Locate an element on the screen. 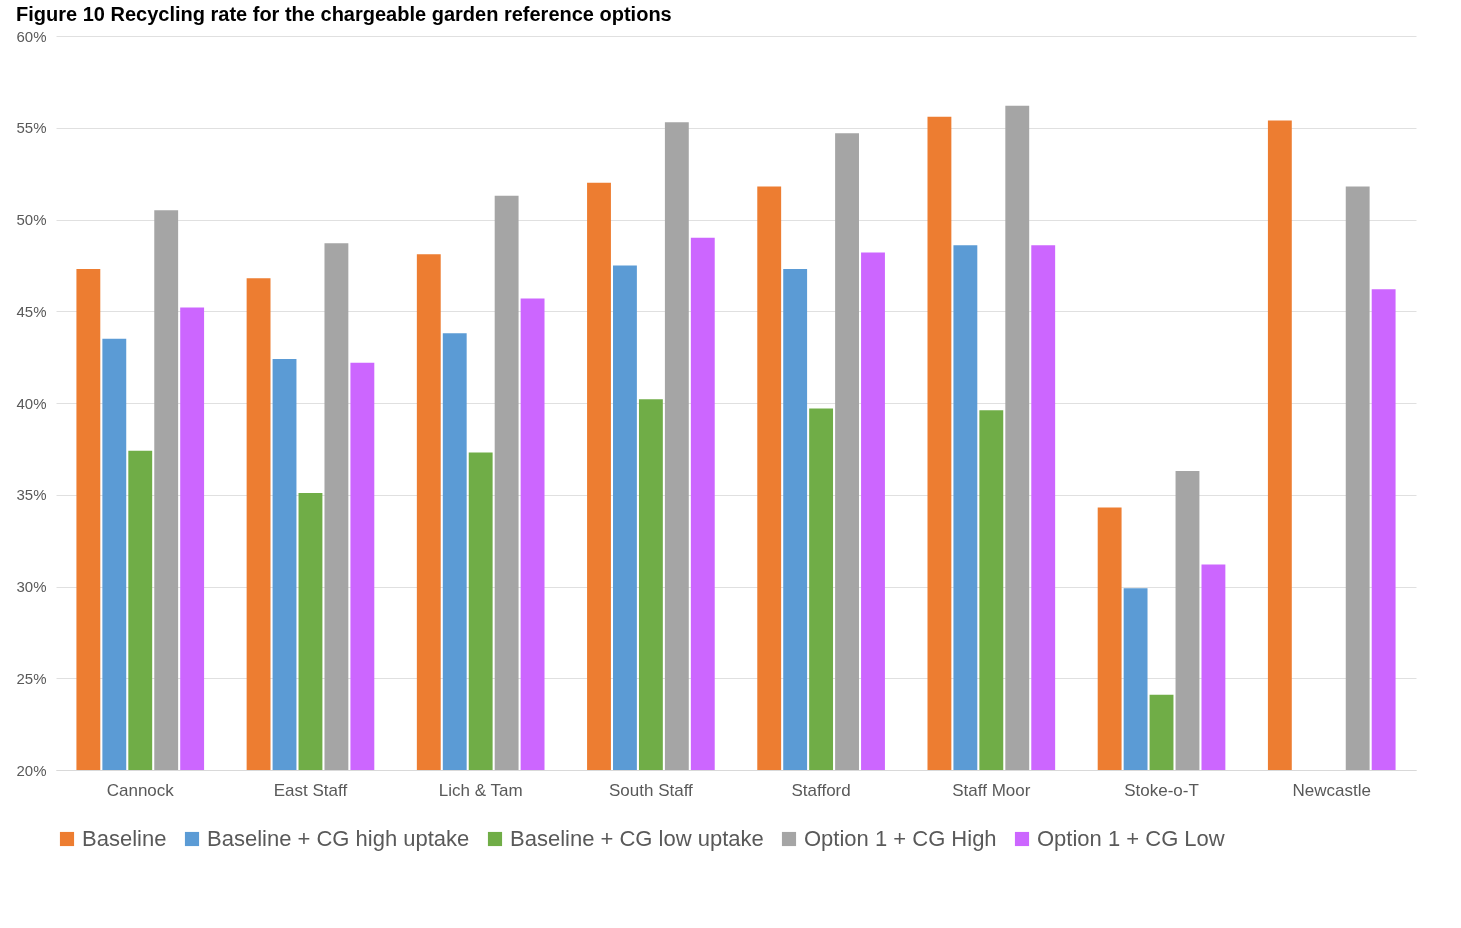 This screenshot has width=1461, height=928. y-tick-label: 30% is located at coordinates (31, 586).